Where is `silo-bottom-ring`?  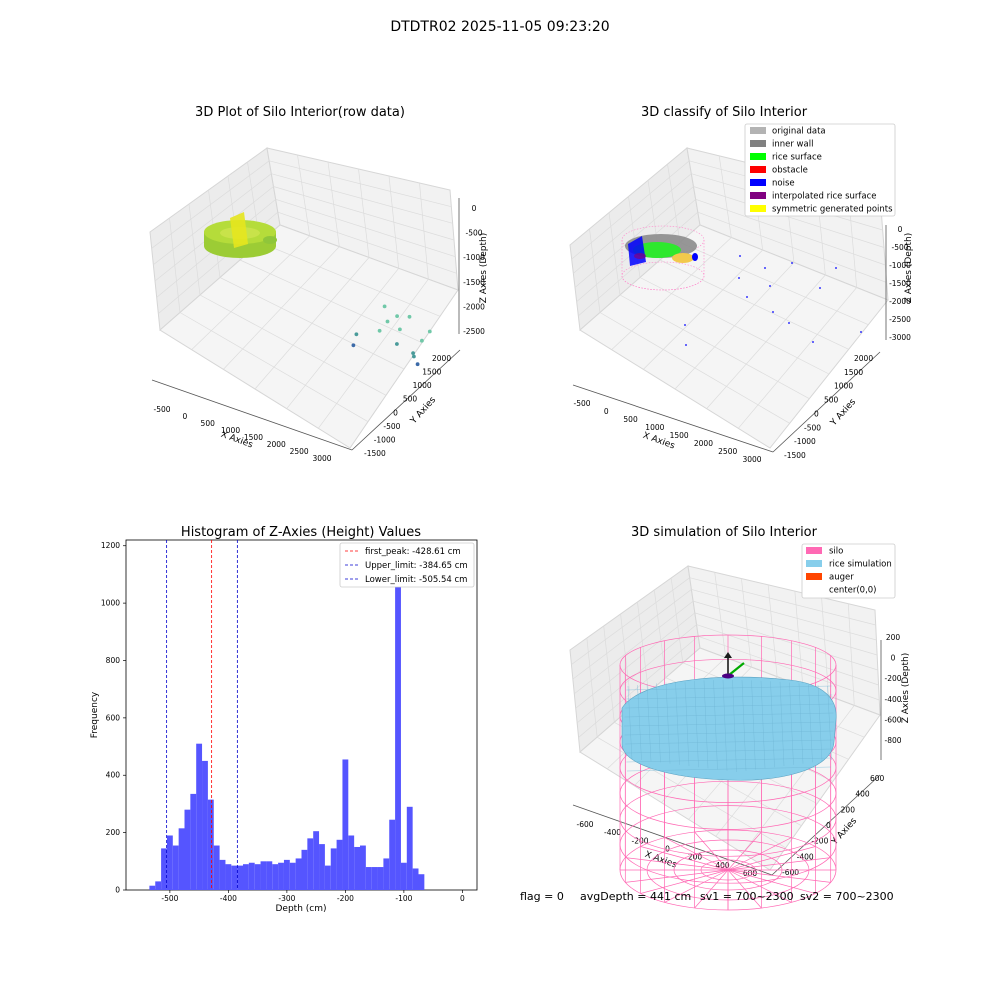
silo-bottom-ring is located at coordinates (728, 870).